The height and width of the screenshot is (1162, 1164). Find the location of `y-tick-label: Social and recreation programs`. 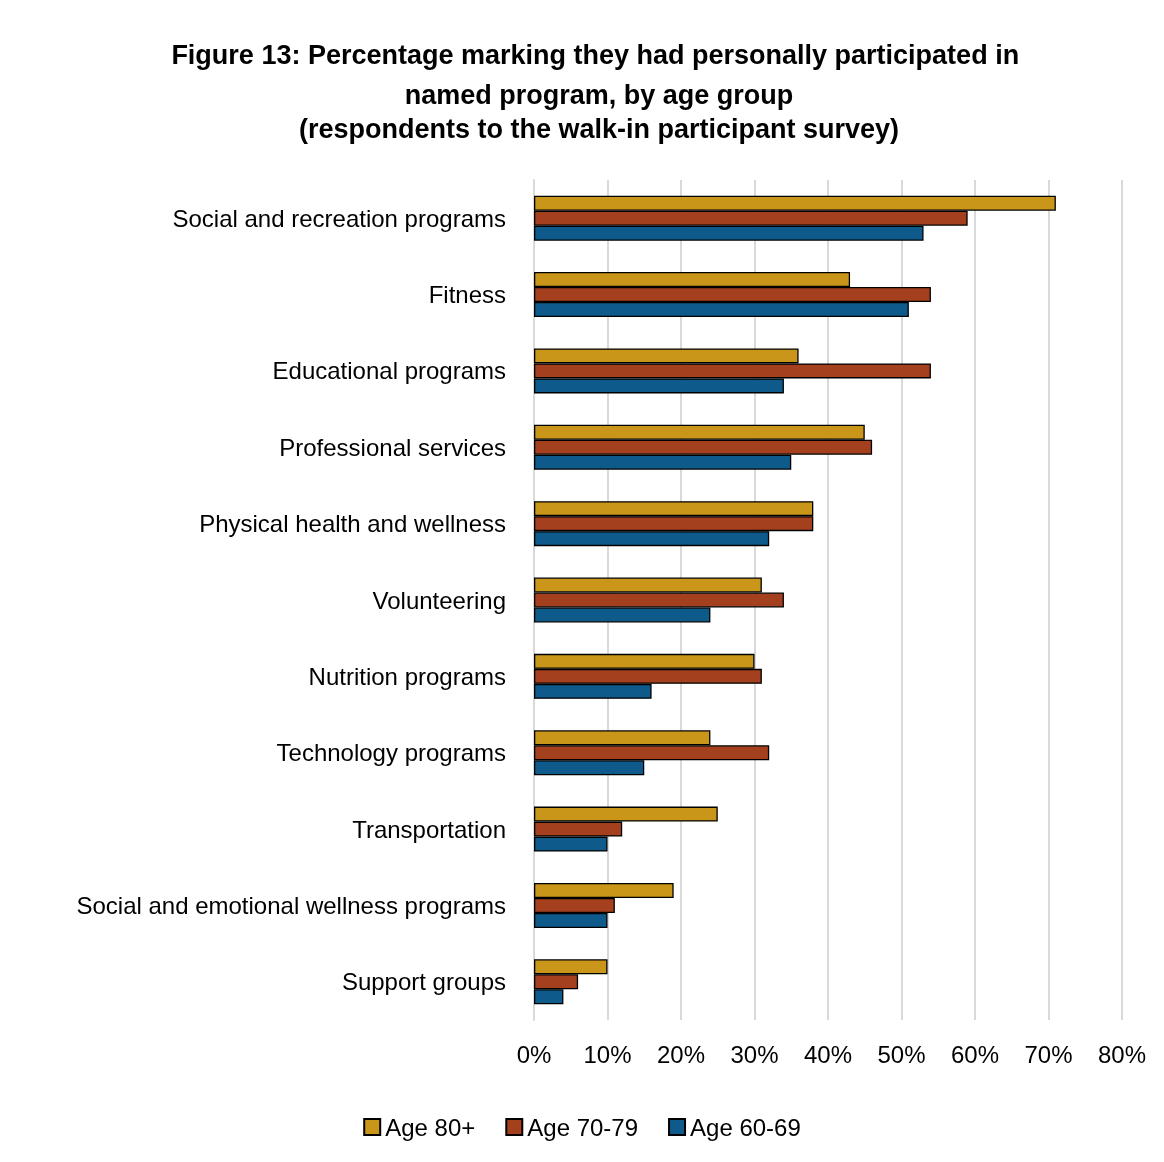

y-tick-label: Social and recreation programs is located at coordinates (339, 218).